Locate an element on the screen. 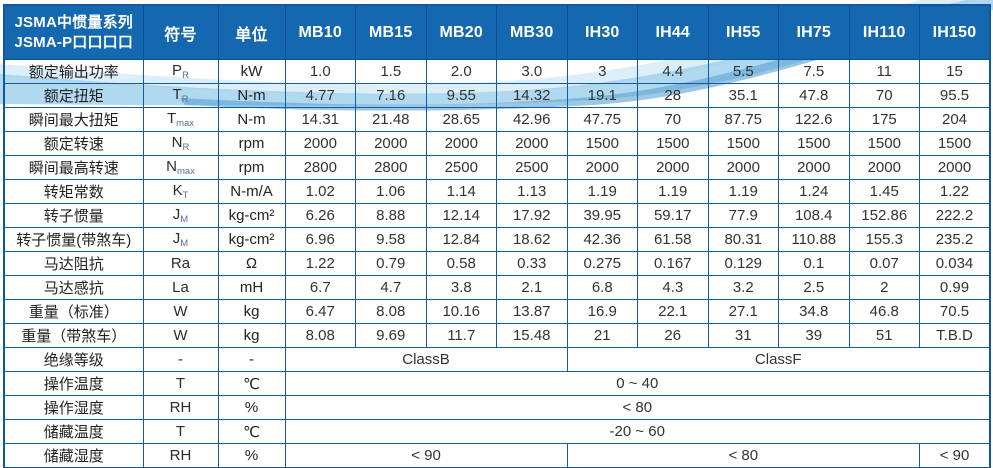 This screenshot has height=468, width=993. series-title: JSMA中惯量系列 JSMA-P口口口口 is located at coordinates (73, 32).